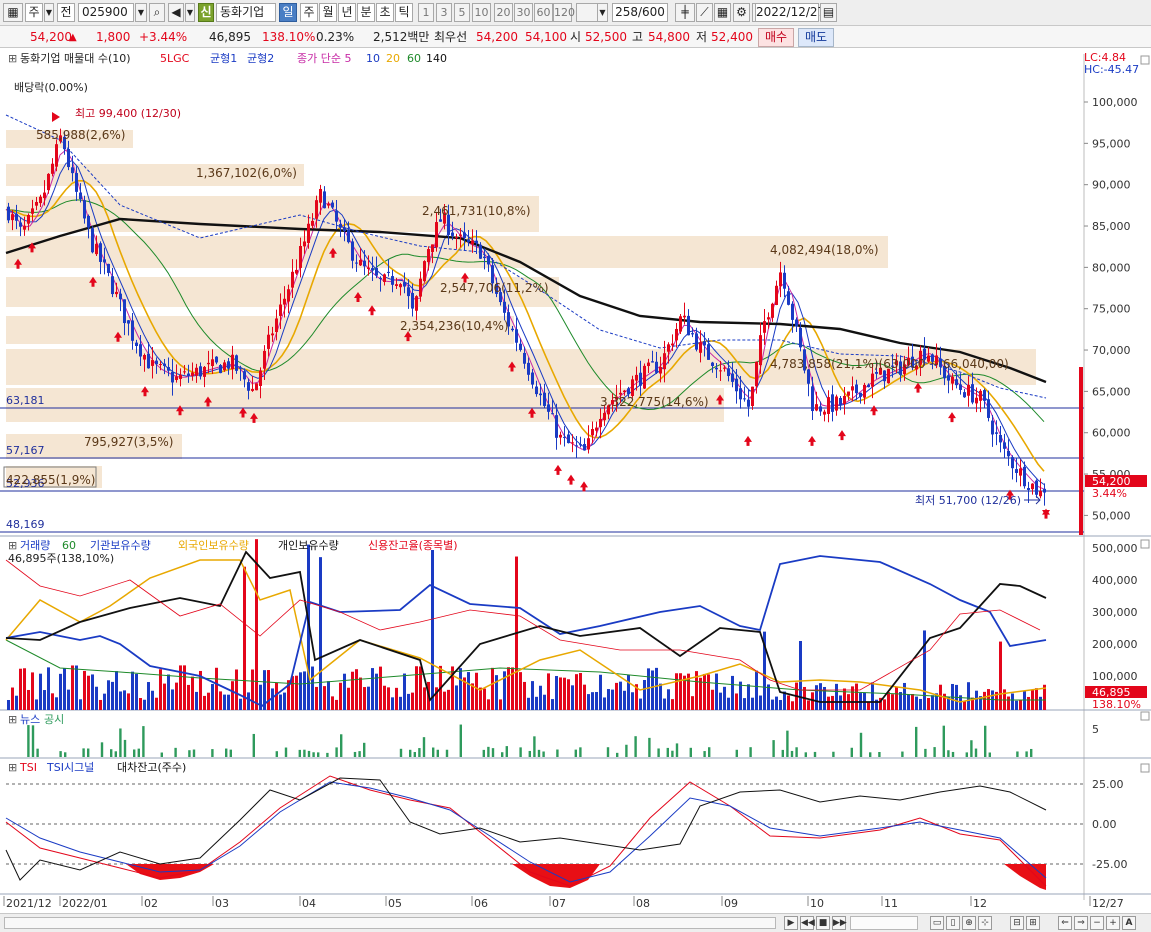  Describe the element at coordinates (390, 923) in the screenshot. I see `horizontal-scrollbar` at that location.